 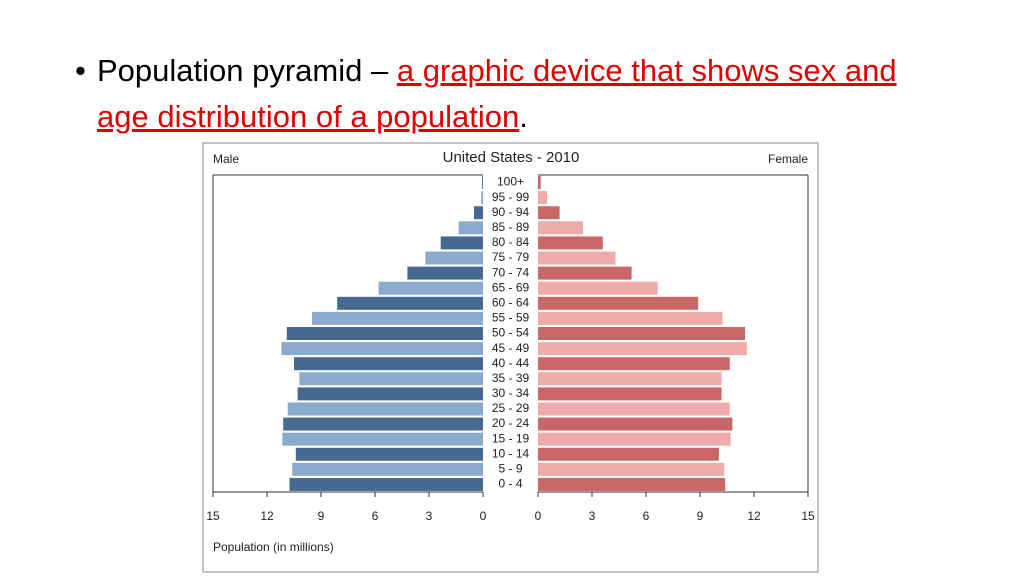 What do you see at coordinates (523, 116) in the screenshot?
I see `end: .` at bounding box center [523, 116].